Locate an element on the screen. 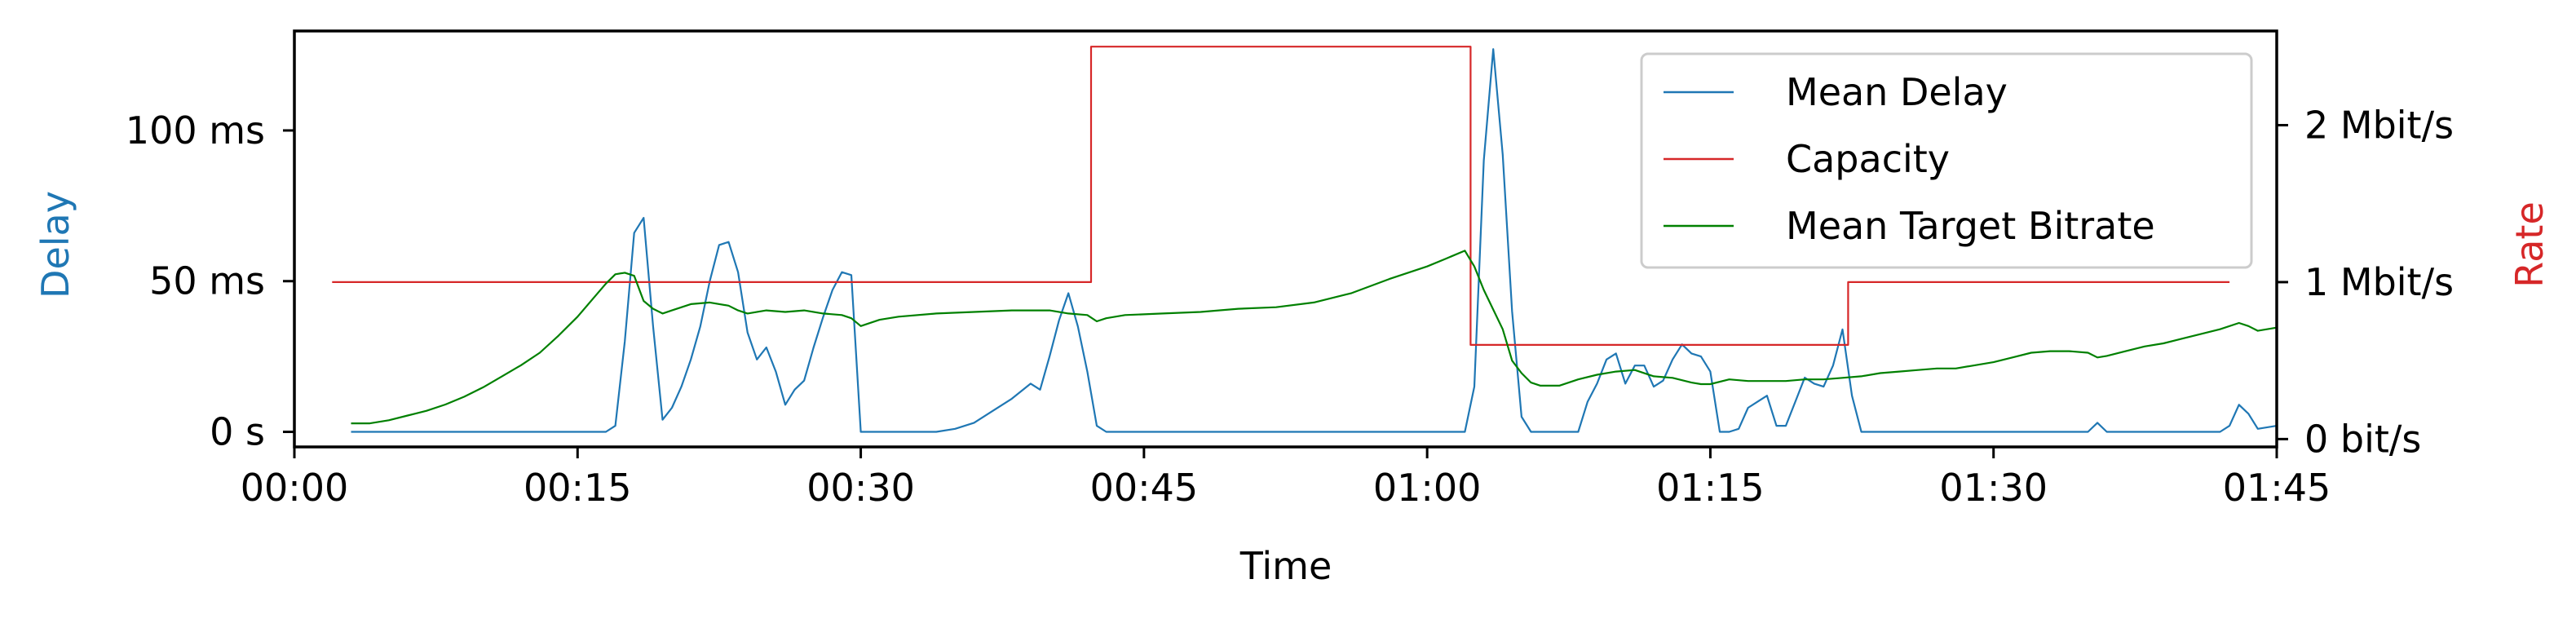 This screenshot has width=2576, height=619. legend-label-capacity: Capacity is located at coordinates (1868, 159).